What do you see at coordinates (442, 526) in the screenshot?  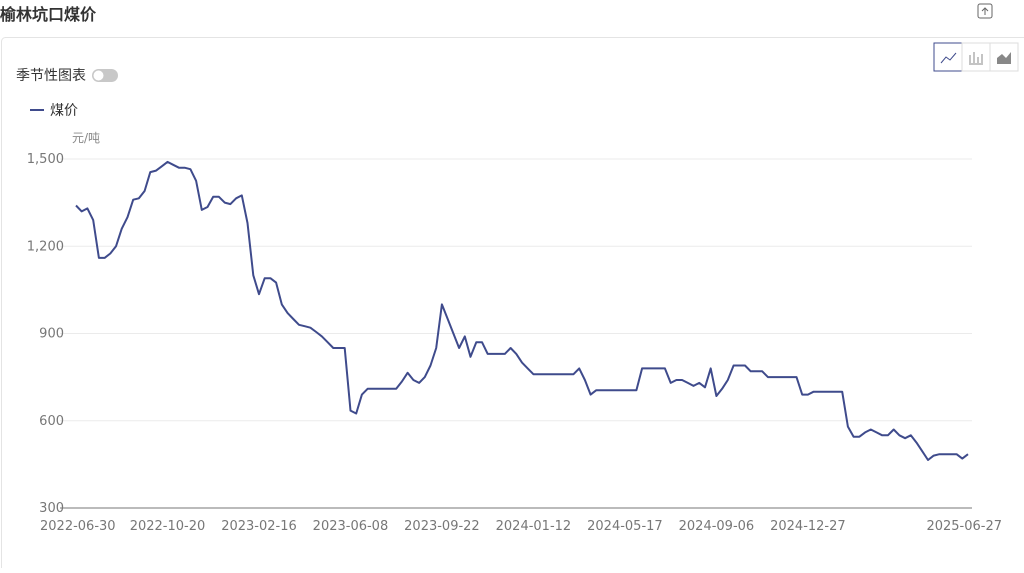 I see `x-tick-label: 2023-09-22` at bounding box center [442, 526].